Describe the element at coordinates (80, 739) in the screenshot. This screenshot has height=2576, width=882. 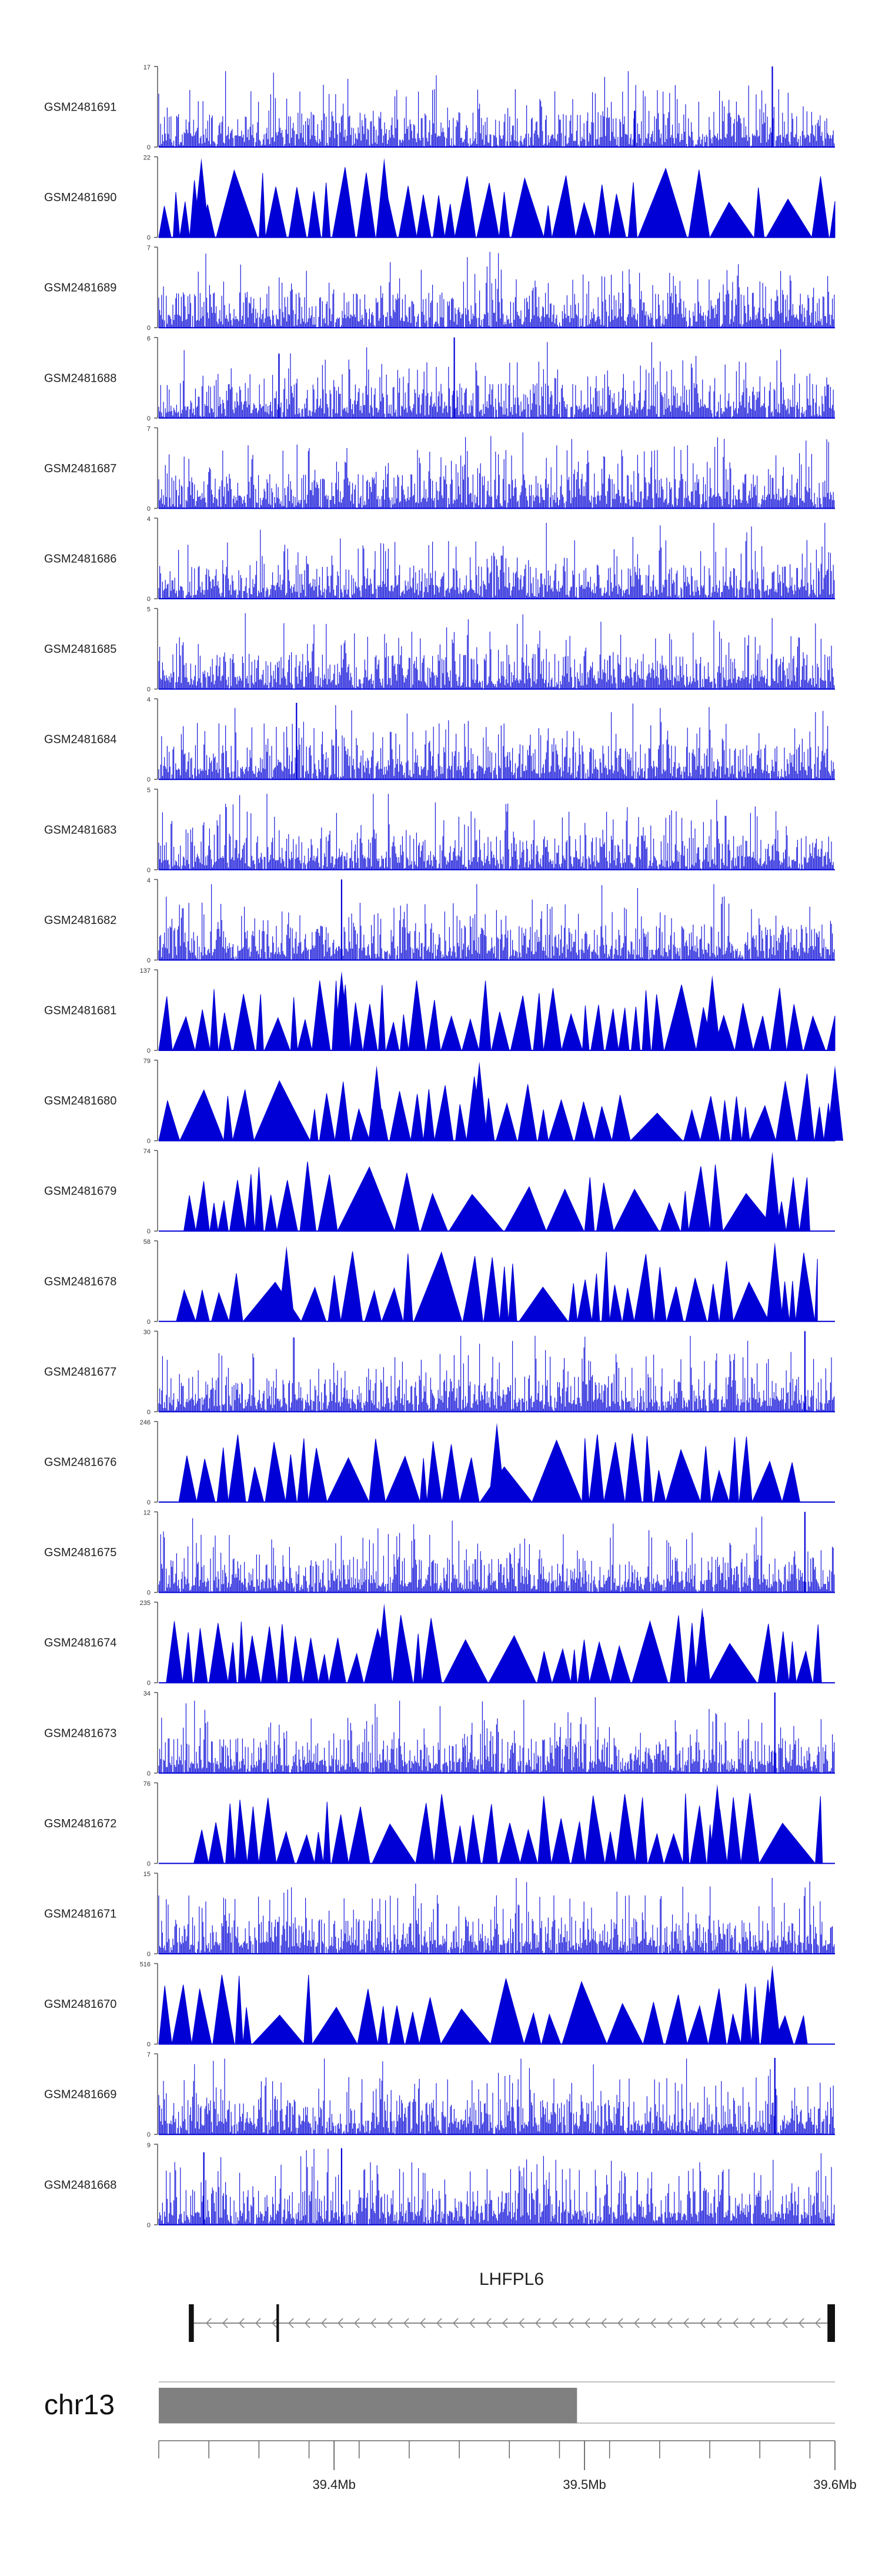
I see `track-label: GSM2481684` at that location.